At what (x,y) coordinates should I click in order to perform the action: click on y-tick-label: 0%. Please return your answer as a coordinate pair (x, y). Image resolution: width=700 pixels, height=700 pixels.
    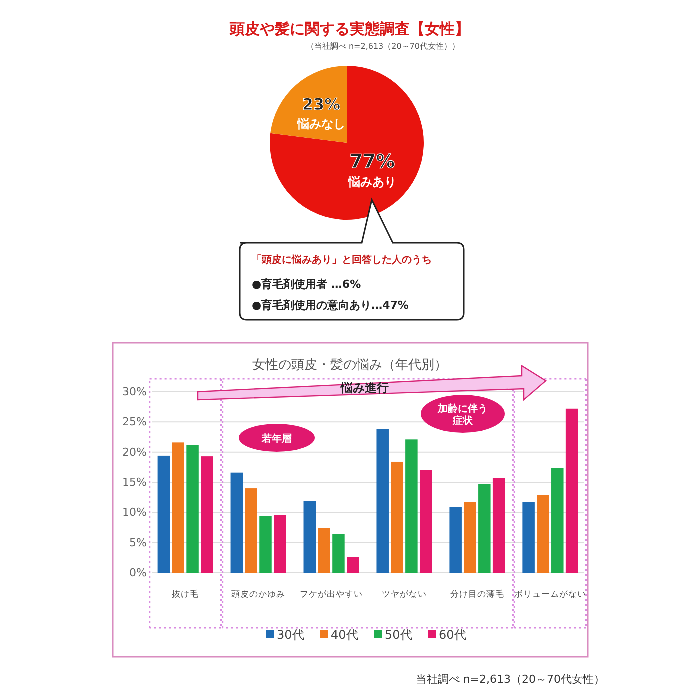
    Looking at the image, I should click on (138, 573).